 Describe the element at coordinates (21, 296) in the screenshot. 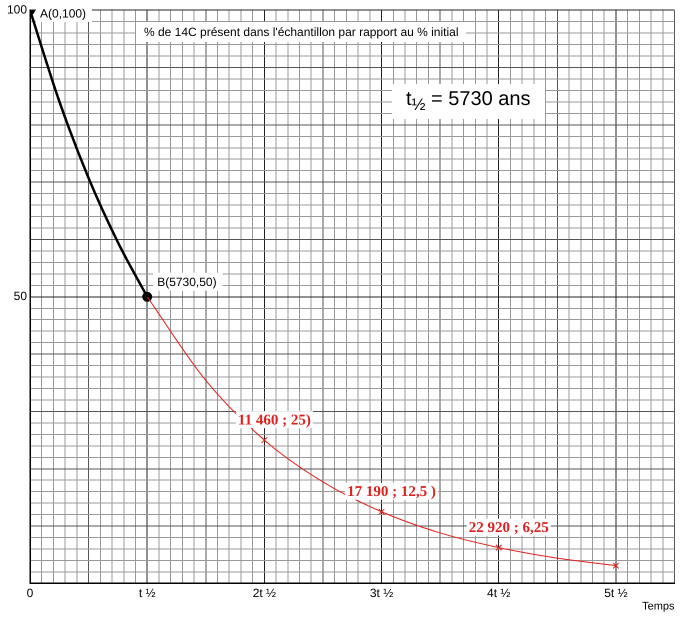

I see `y-tick-label: 50` at that location.